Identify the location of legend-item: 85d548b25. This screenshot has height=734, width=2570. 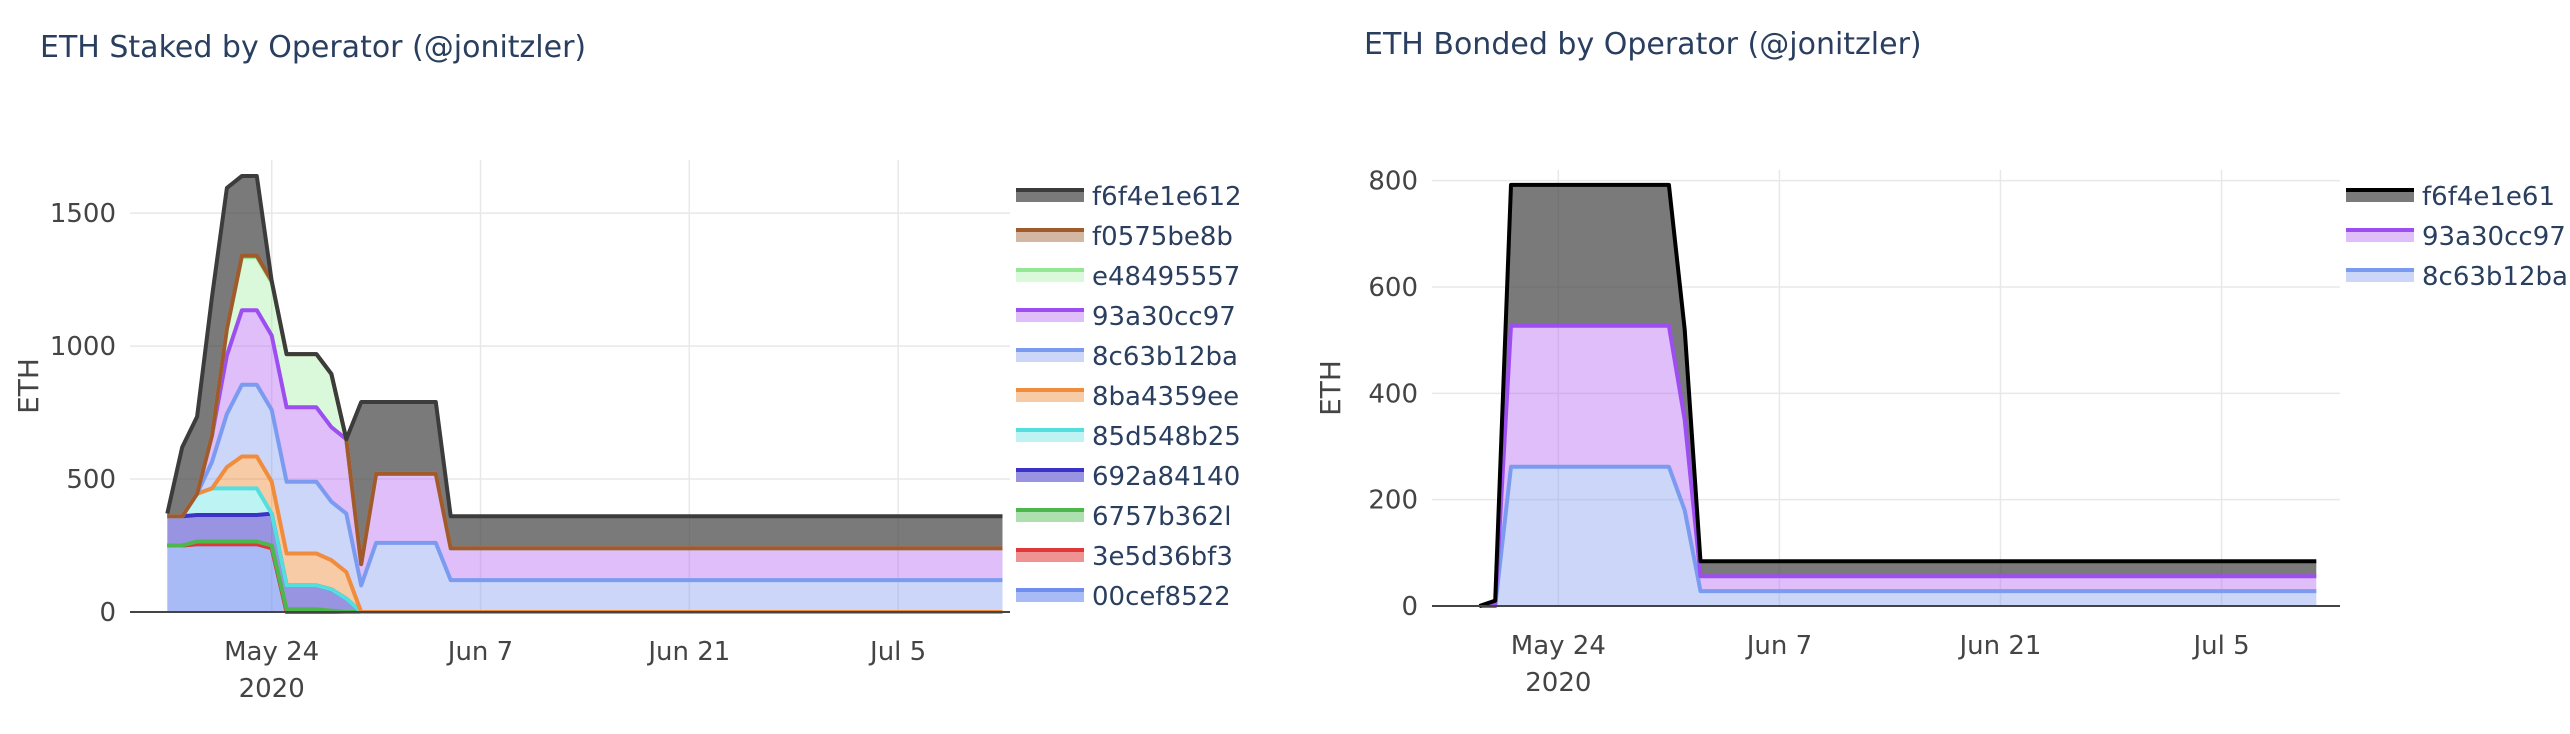
(1128, 437).